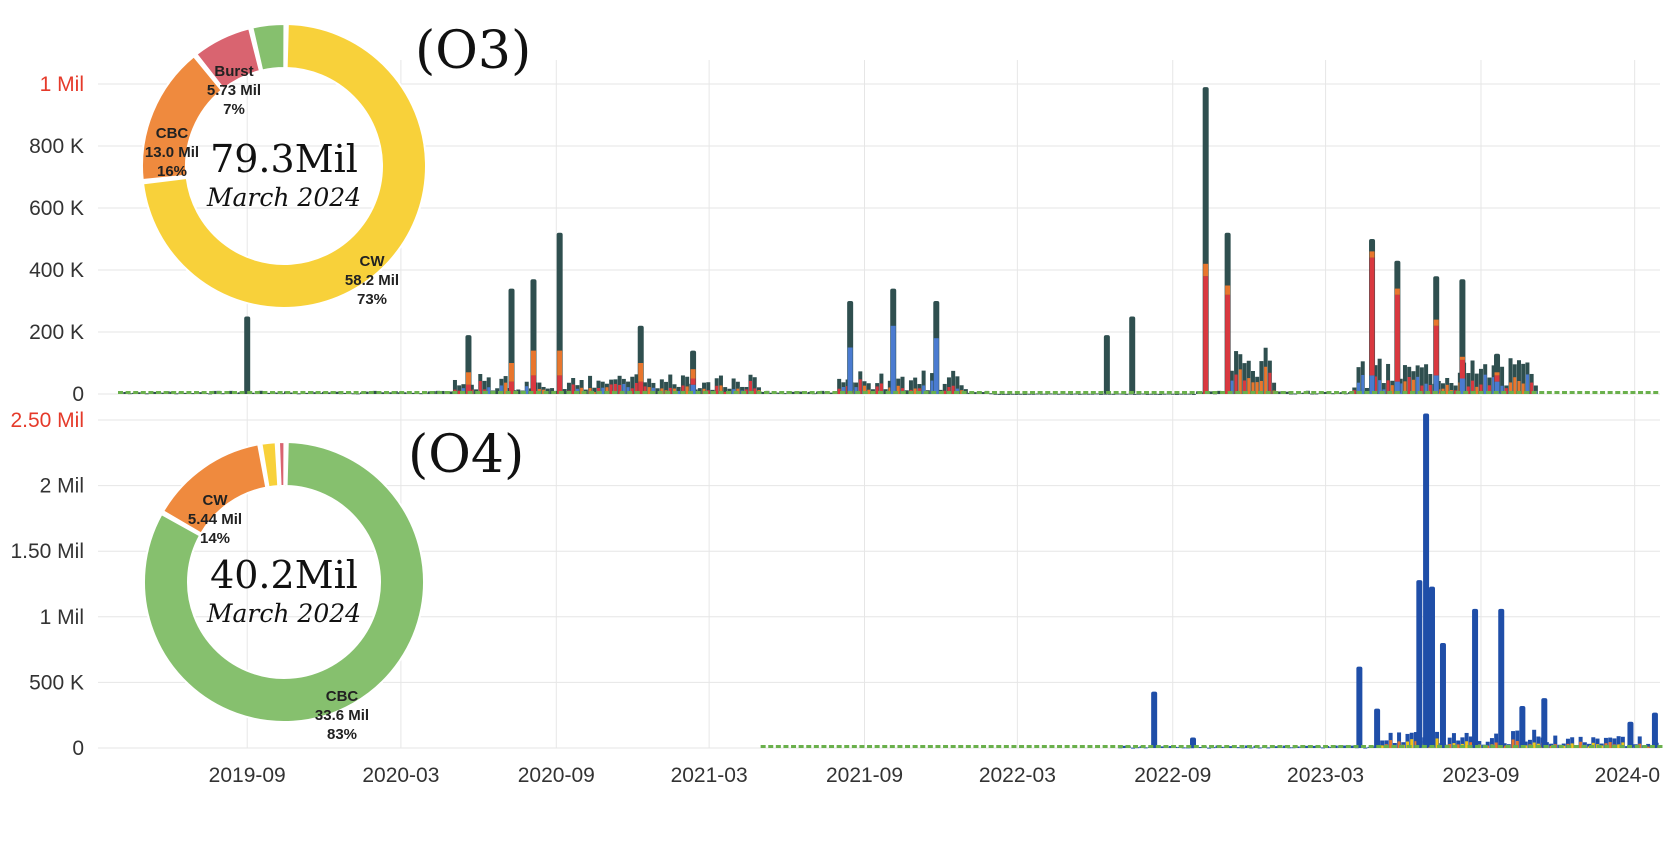 The height and width of the screenshot is (852, 1674). Describe the element at coordinates (62, 84) in the screenshot. I see `y-tick-label: 1 Mil` at that location.